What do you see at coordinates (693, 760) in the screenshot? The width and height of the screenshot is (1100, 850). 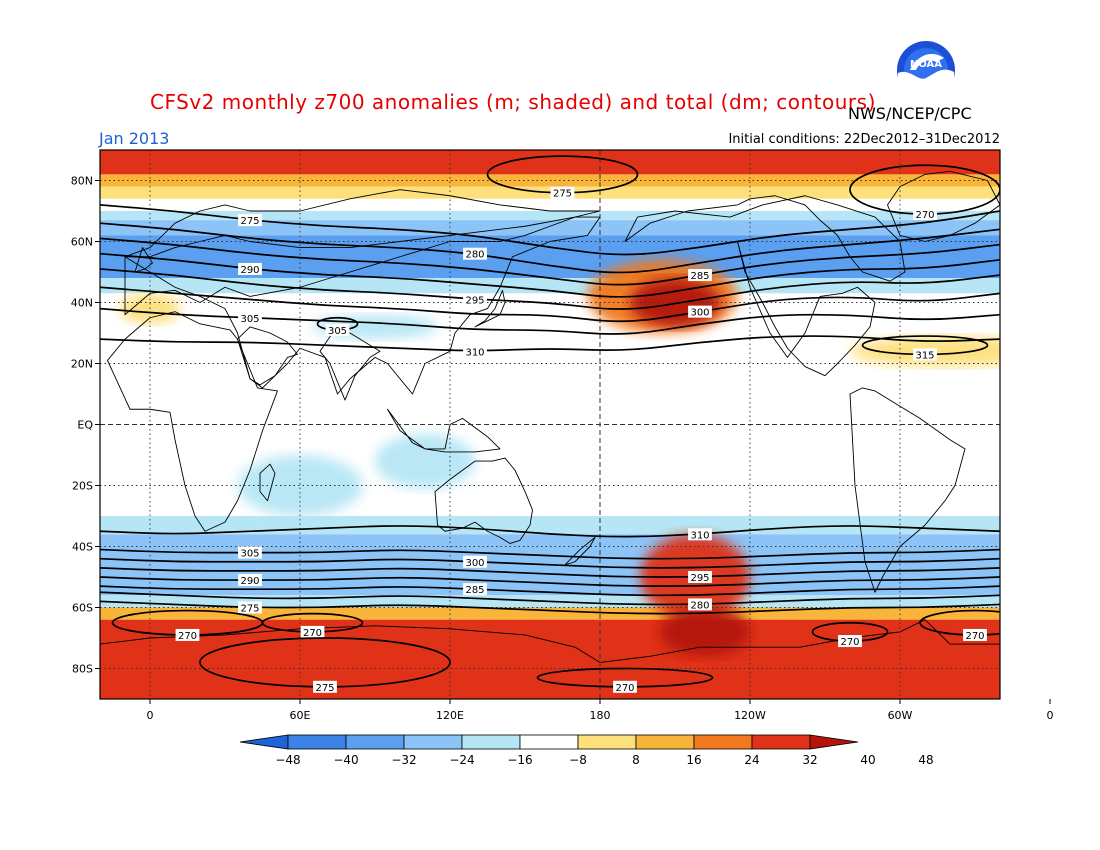 I see `colorbar-label: 16` at bounding box center [693, 760].